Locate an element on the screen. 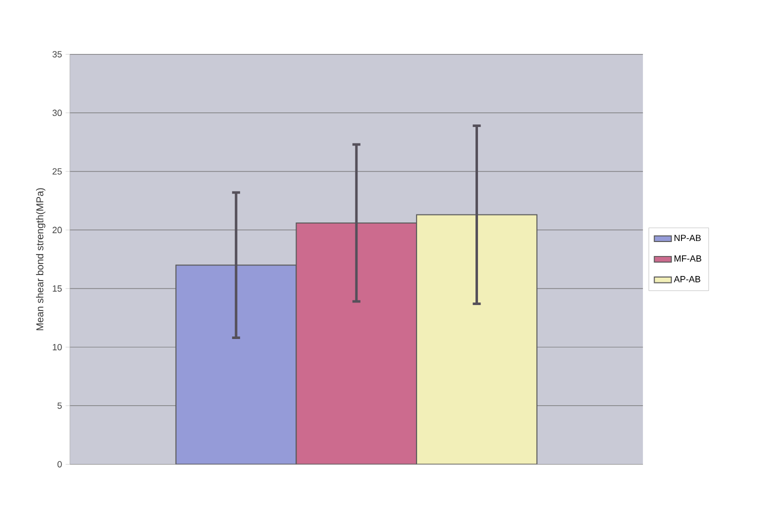 The image size is (776, 517). legend-label: MF-AB is located at coordinates (688, 258).